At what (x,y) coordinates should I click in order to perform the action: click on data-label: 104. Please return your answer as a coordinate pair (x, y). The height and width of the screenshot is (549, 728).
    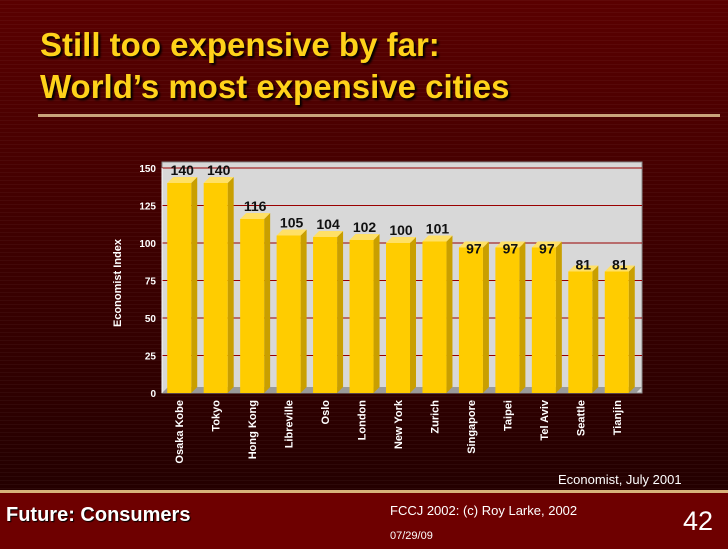
    Looking at the image, I should click on (328, 224).